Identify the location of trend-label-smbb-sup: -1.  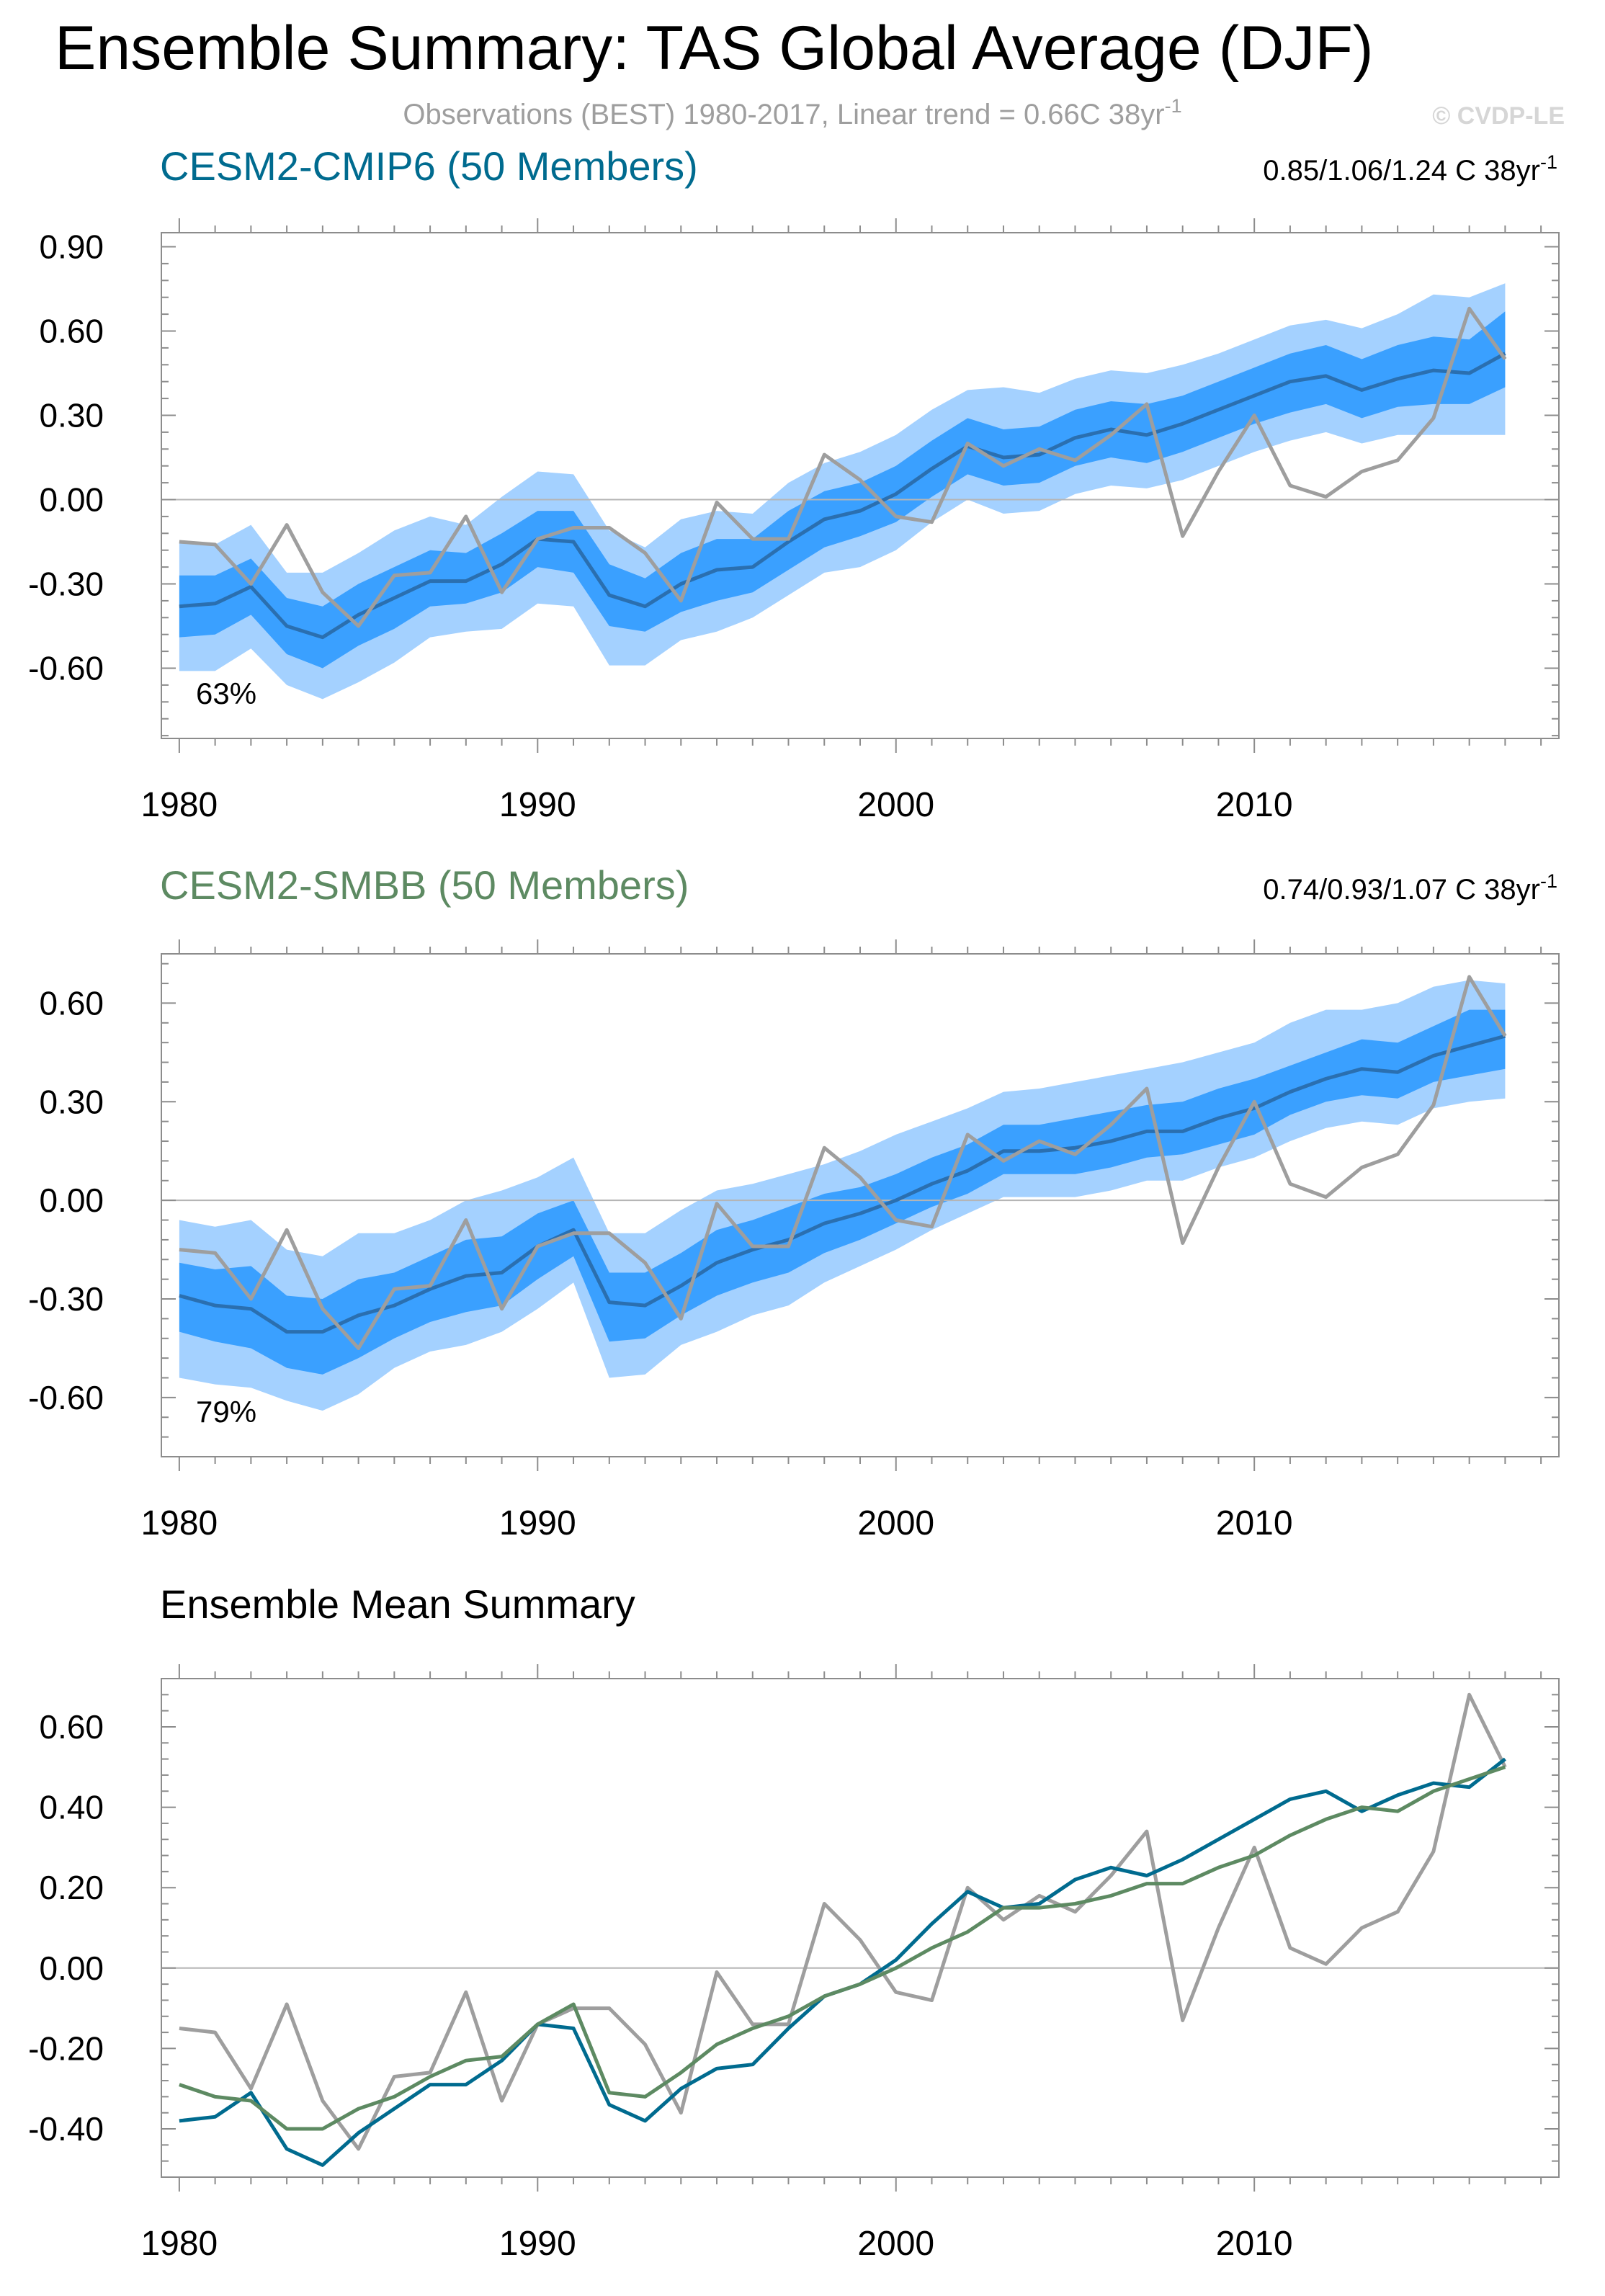
(1548, 881).